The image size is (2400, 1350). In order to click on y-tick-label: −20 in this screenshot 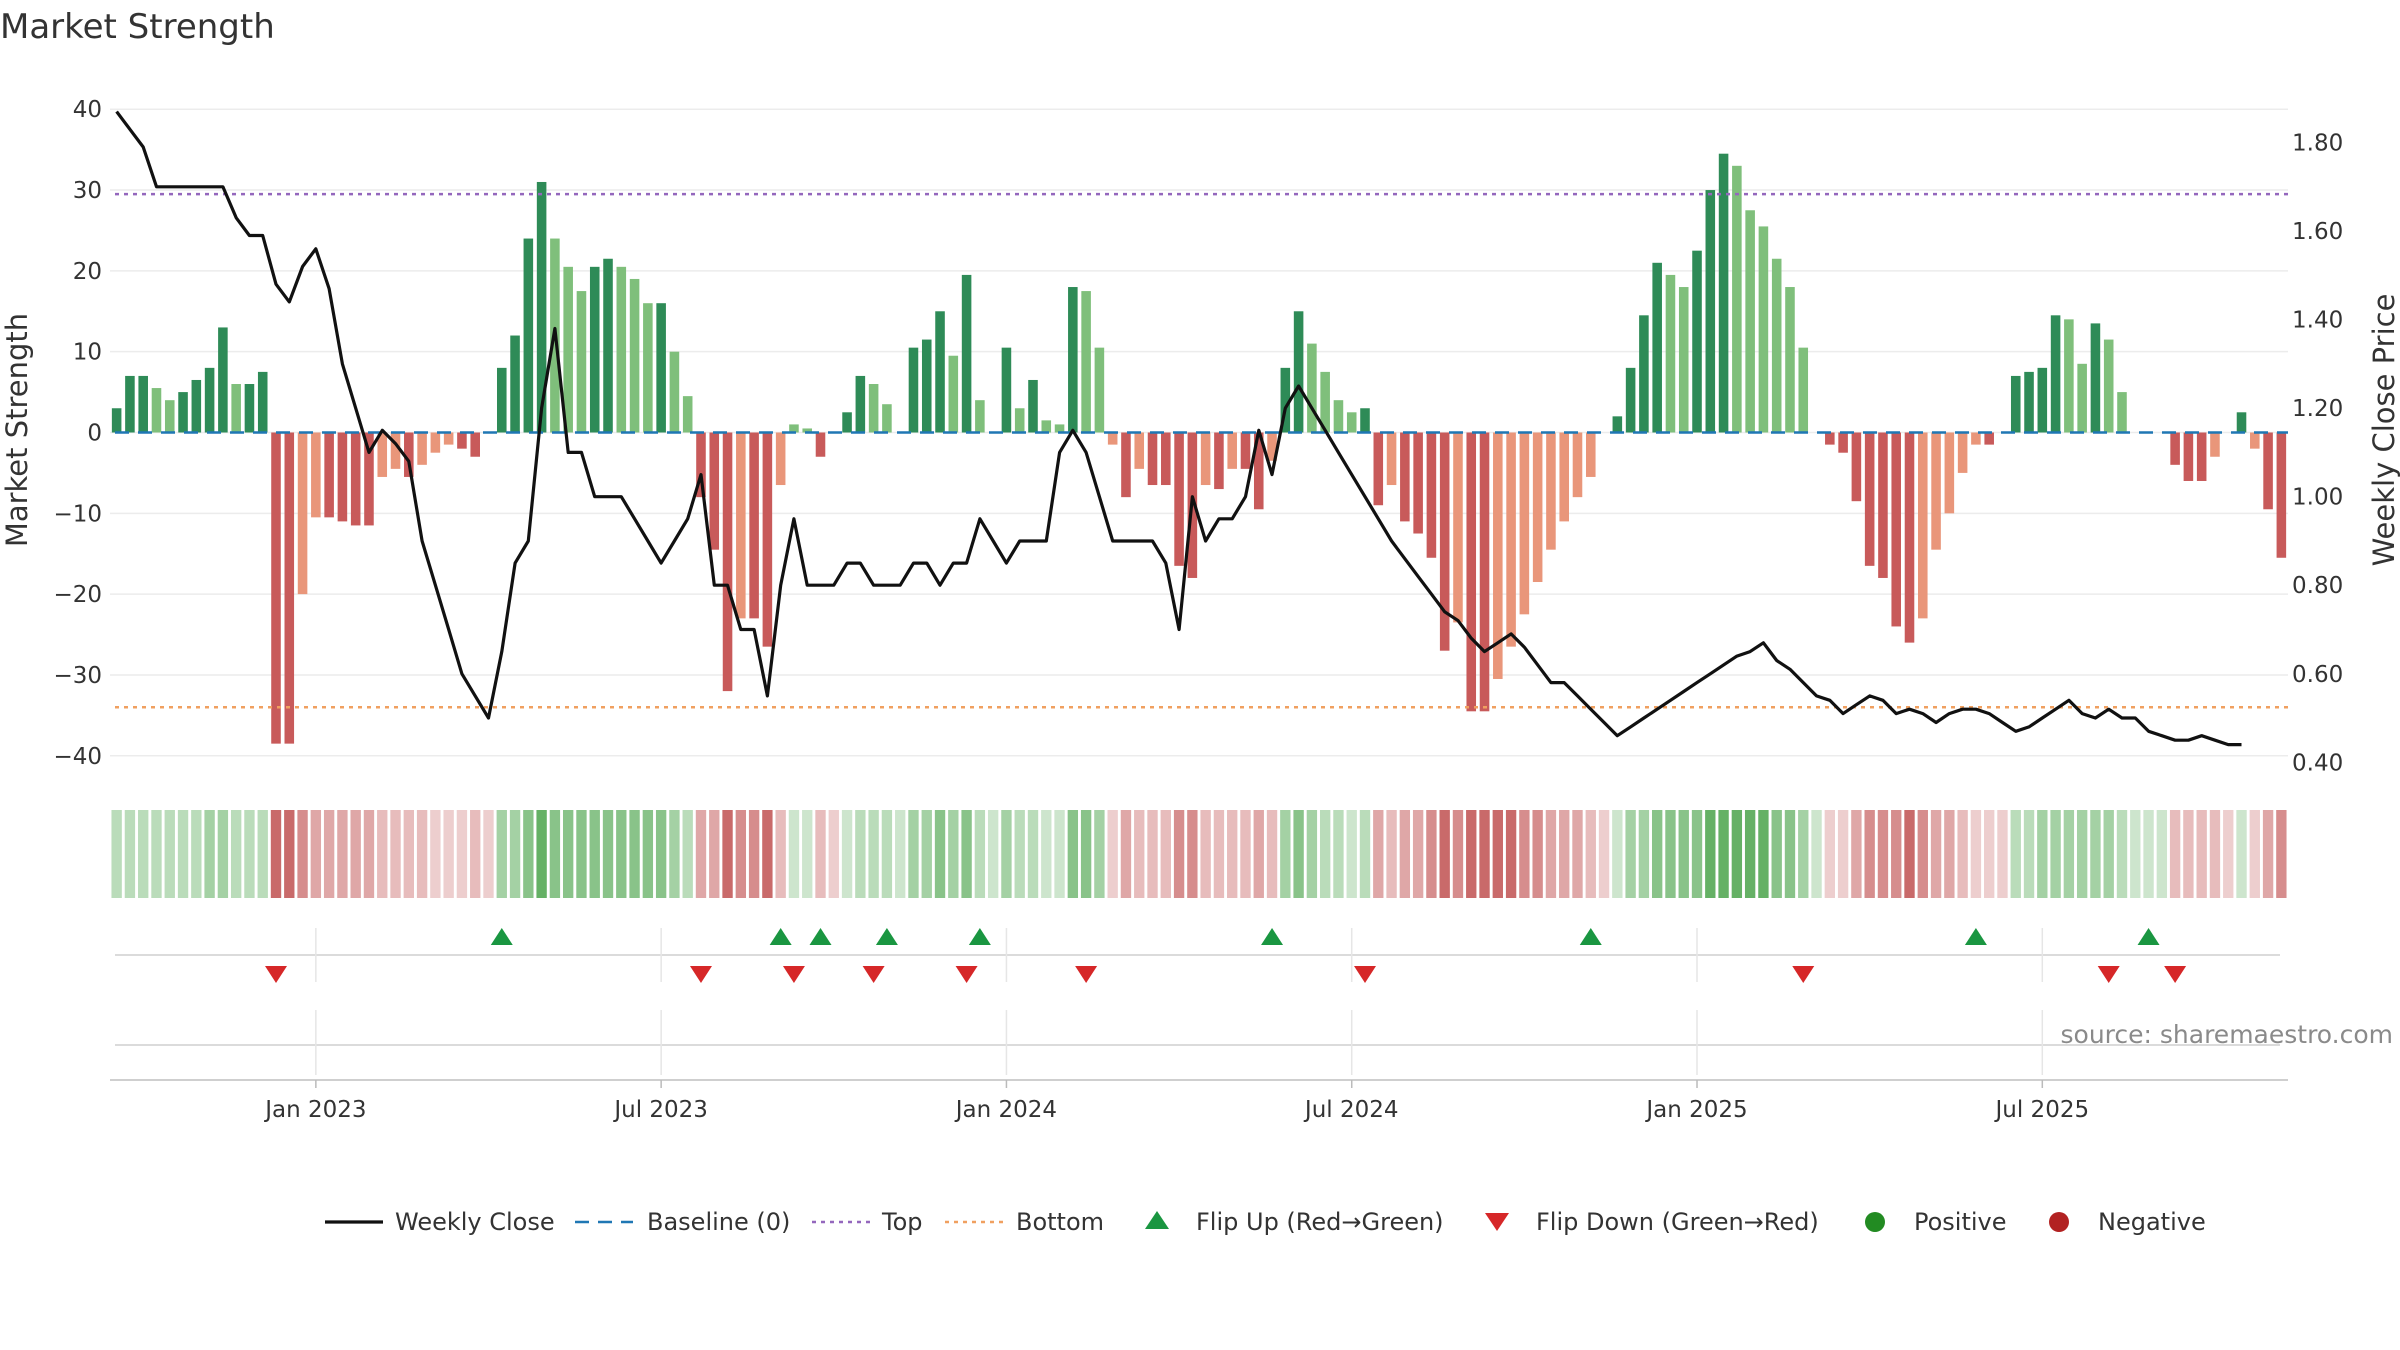, I will do `click(77, 595)`.